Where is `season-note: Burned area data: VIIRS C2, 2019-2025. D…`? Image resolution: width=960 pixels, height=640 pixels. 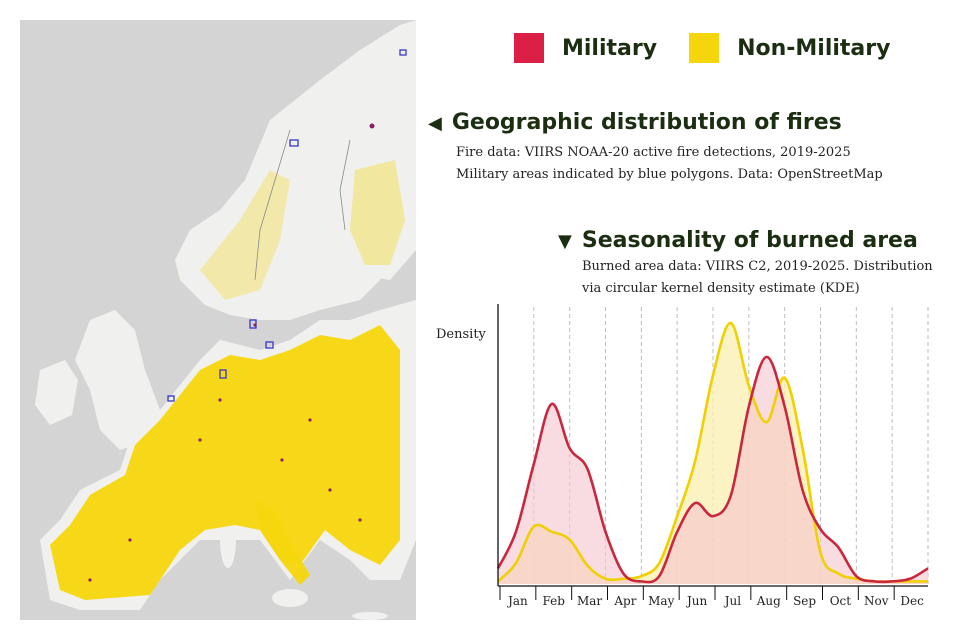 season-note: Burned area data: VIIRS C2, 2019-2025. D… is located at coordinates (757, 278).